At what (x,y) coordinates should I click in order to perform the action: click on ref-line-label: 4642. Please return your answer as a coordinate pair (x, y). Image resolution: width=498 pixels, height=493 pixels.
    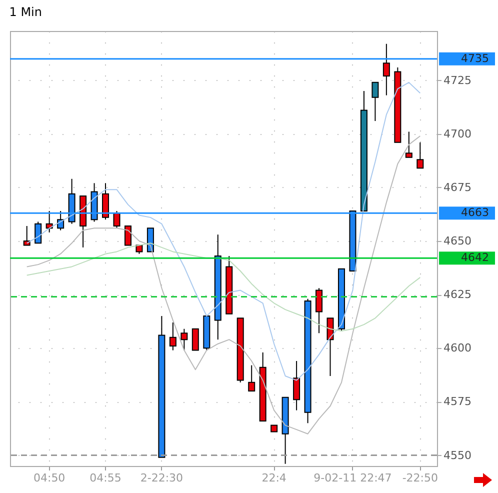
    Looking at the image, I should click on (475, 257).